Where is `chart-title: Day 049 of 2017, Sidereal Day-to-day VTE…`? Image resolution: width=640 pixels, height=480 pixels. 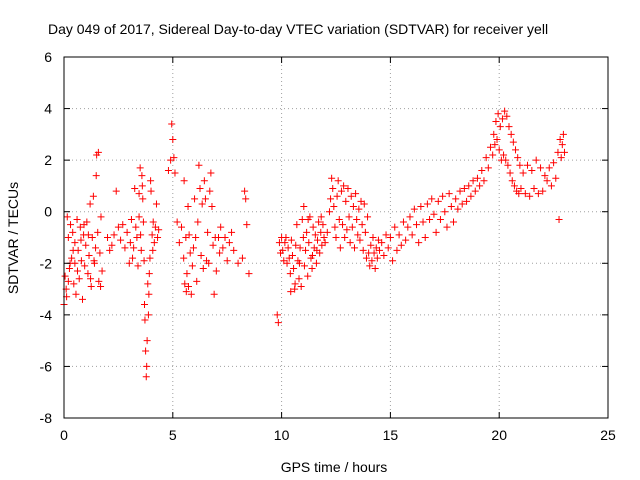 chart-title: Day 049 of 2017, Sidereal Day-to-day VTE… is located at coordinates (298, 29).